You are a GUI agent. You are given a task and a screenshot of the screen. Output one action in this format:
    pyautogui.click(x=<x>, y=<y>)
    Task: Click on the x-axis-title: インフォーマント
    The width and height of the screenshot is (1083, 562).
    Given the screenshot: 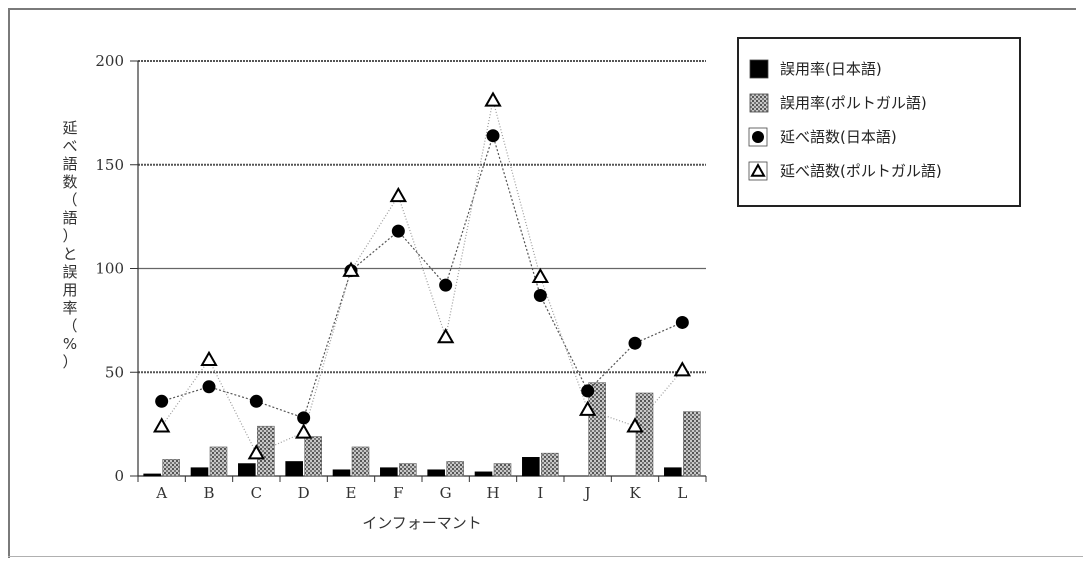 What is the action you would take?
    pyautogui.click(x=422, y=523)
    